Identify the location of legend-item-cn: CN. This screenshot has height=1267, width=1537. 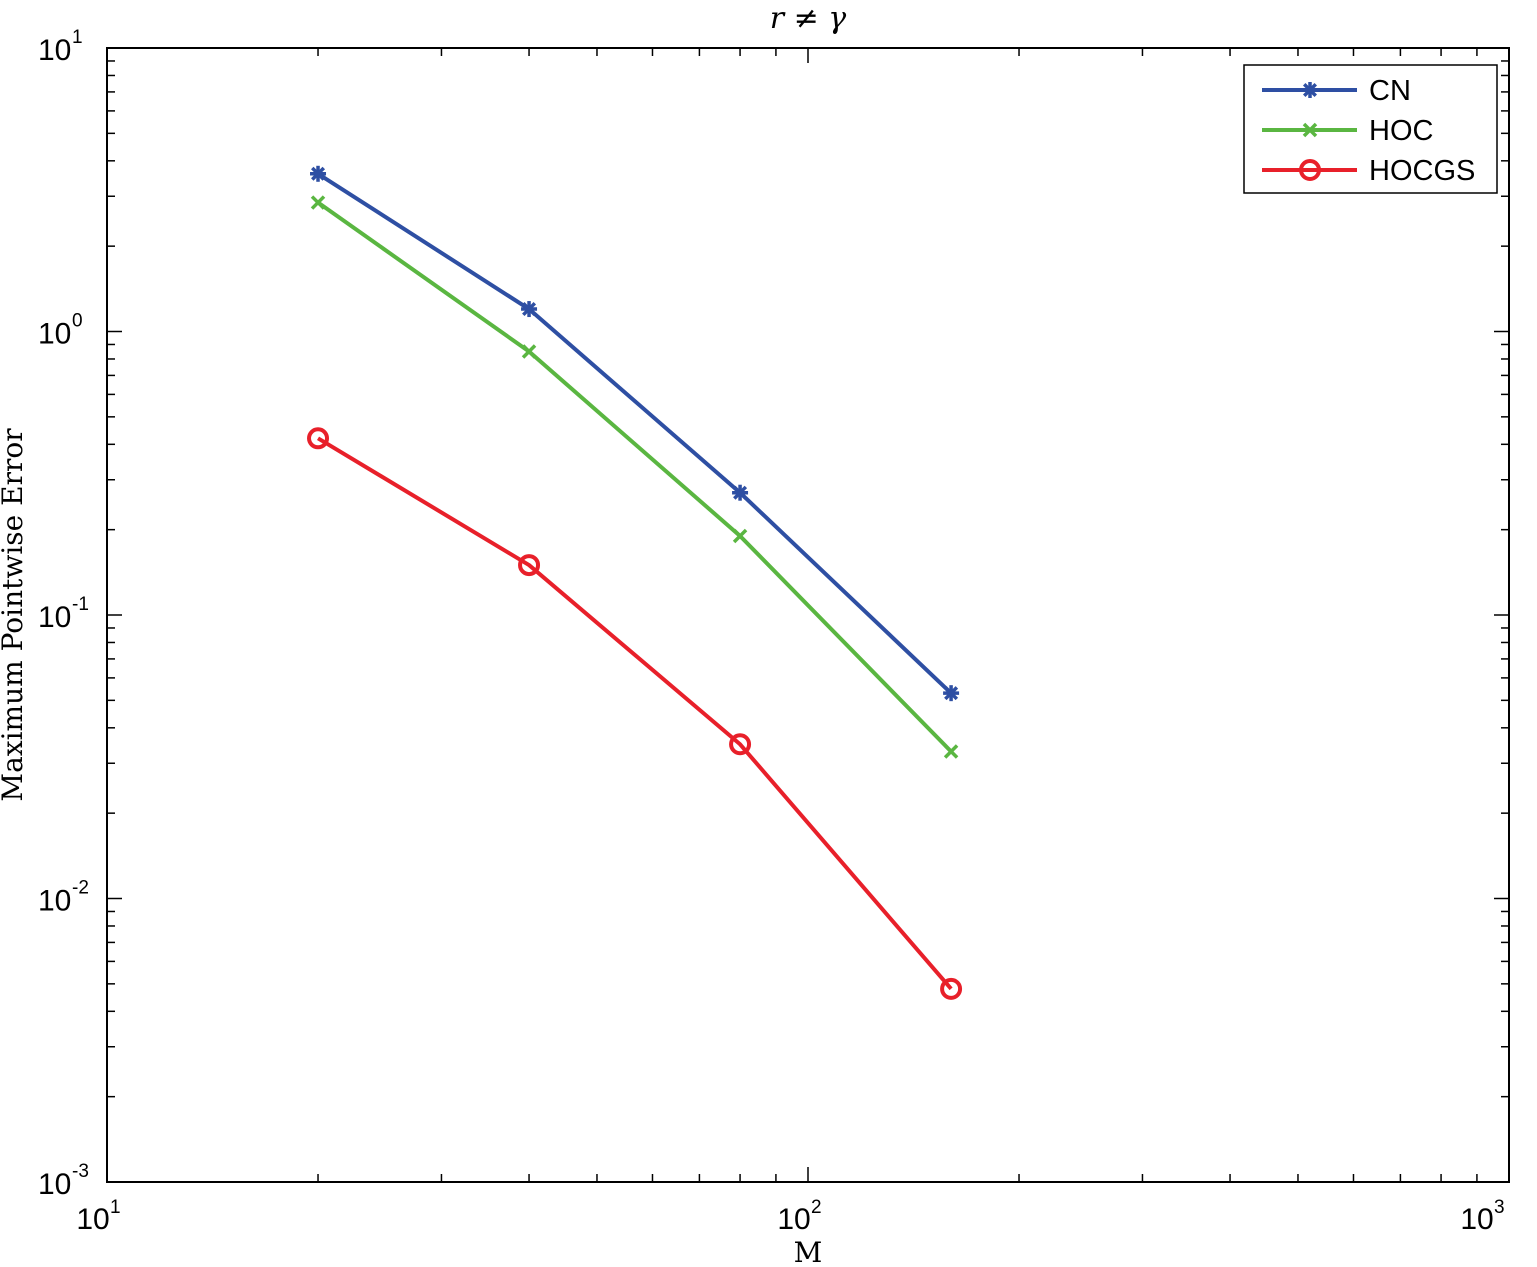
(1336, 91).